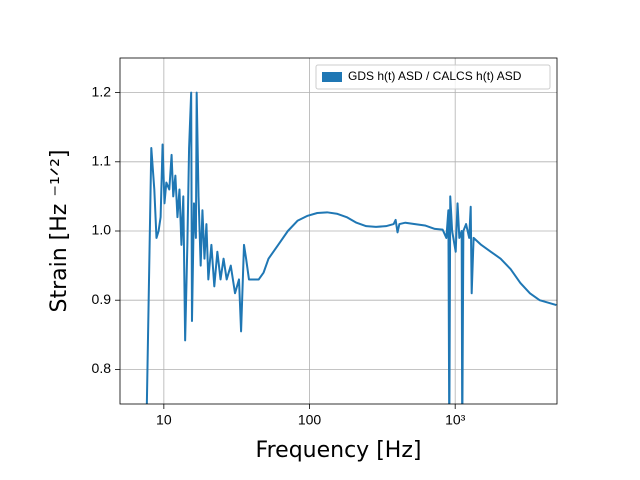 The width and height of the screenshot is (640, 480). What do you see at coordinates (102, 230) in the screenshot?
I see `y-tick-label: 1.0` at bounding box center [102, 230].